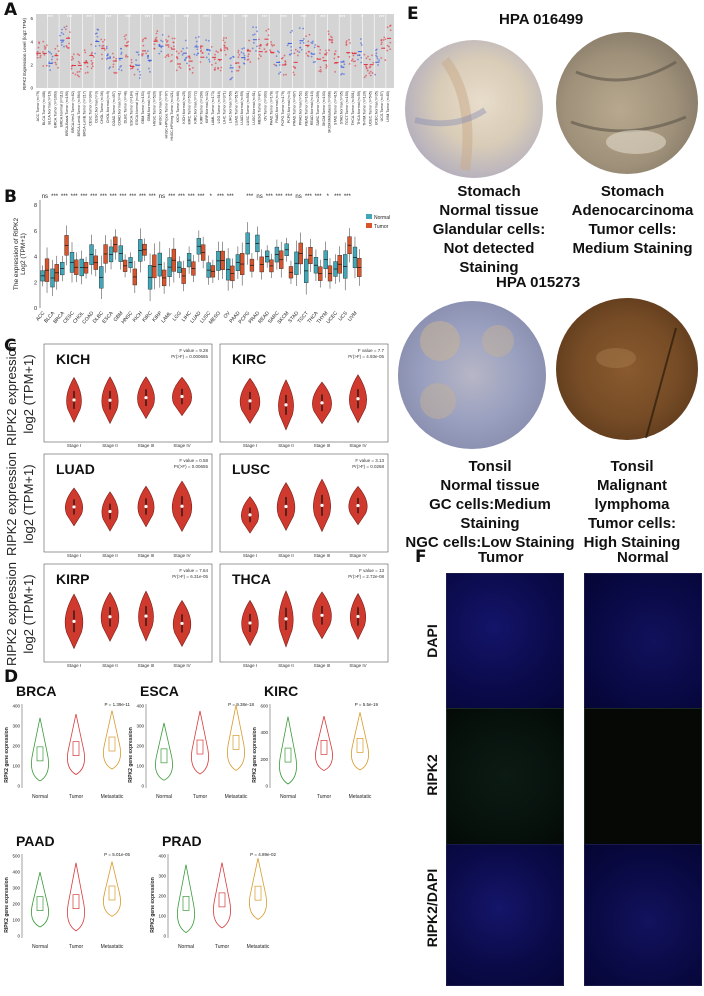  Describe the element at coordinates (189, 356) in the screenshot. I see `p-value: Pr(>F) = 0.000665` at that location.